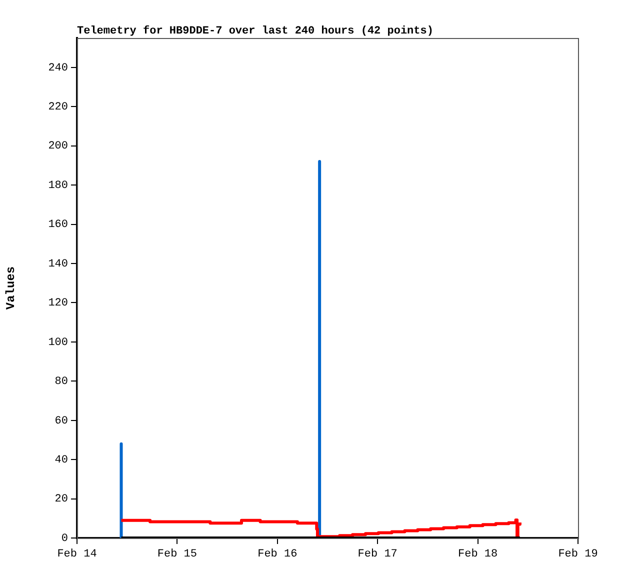 The height and width of the screenshot is (579, 618). Describe the element at coordinates (58, 108) in the screenshot. I see `y-tick-label: 220` at that location.